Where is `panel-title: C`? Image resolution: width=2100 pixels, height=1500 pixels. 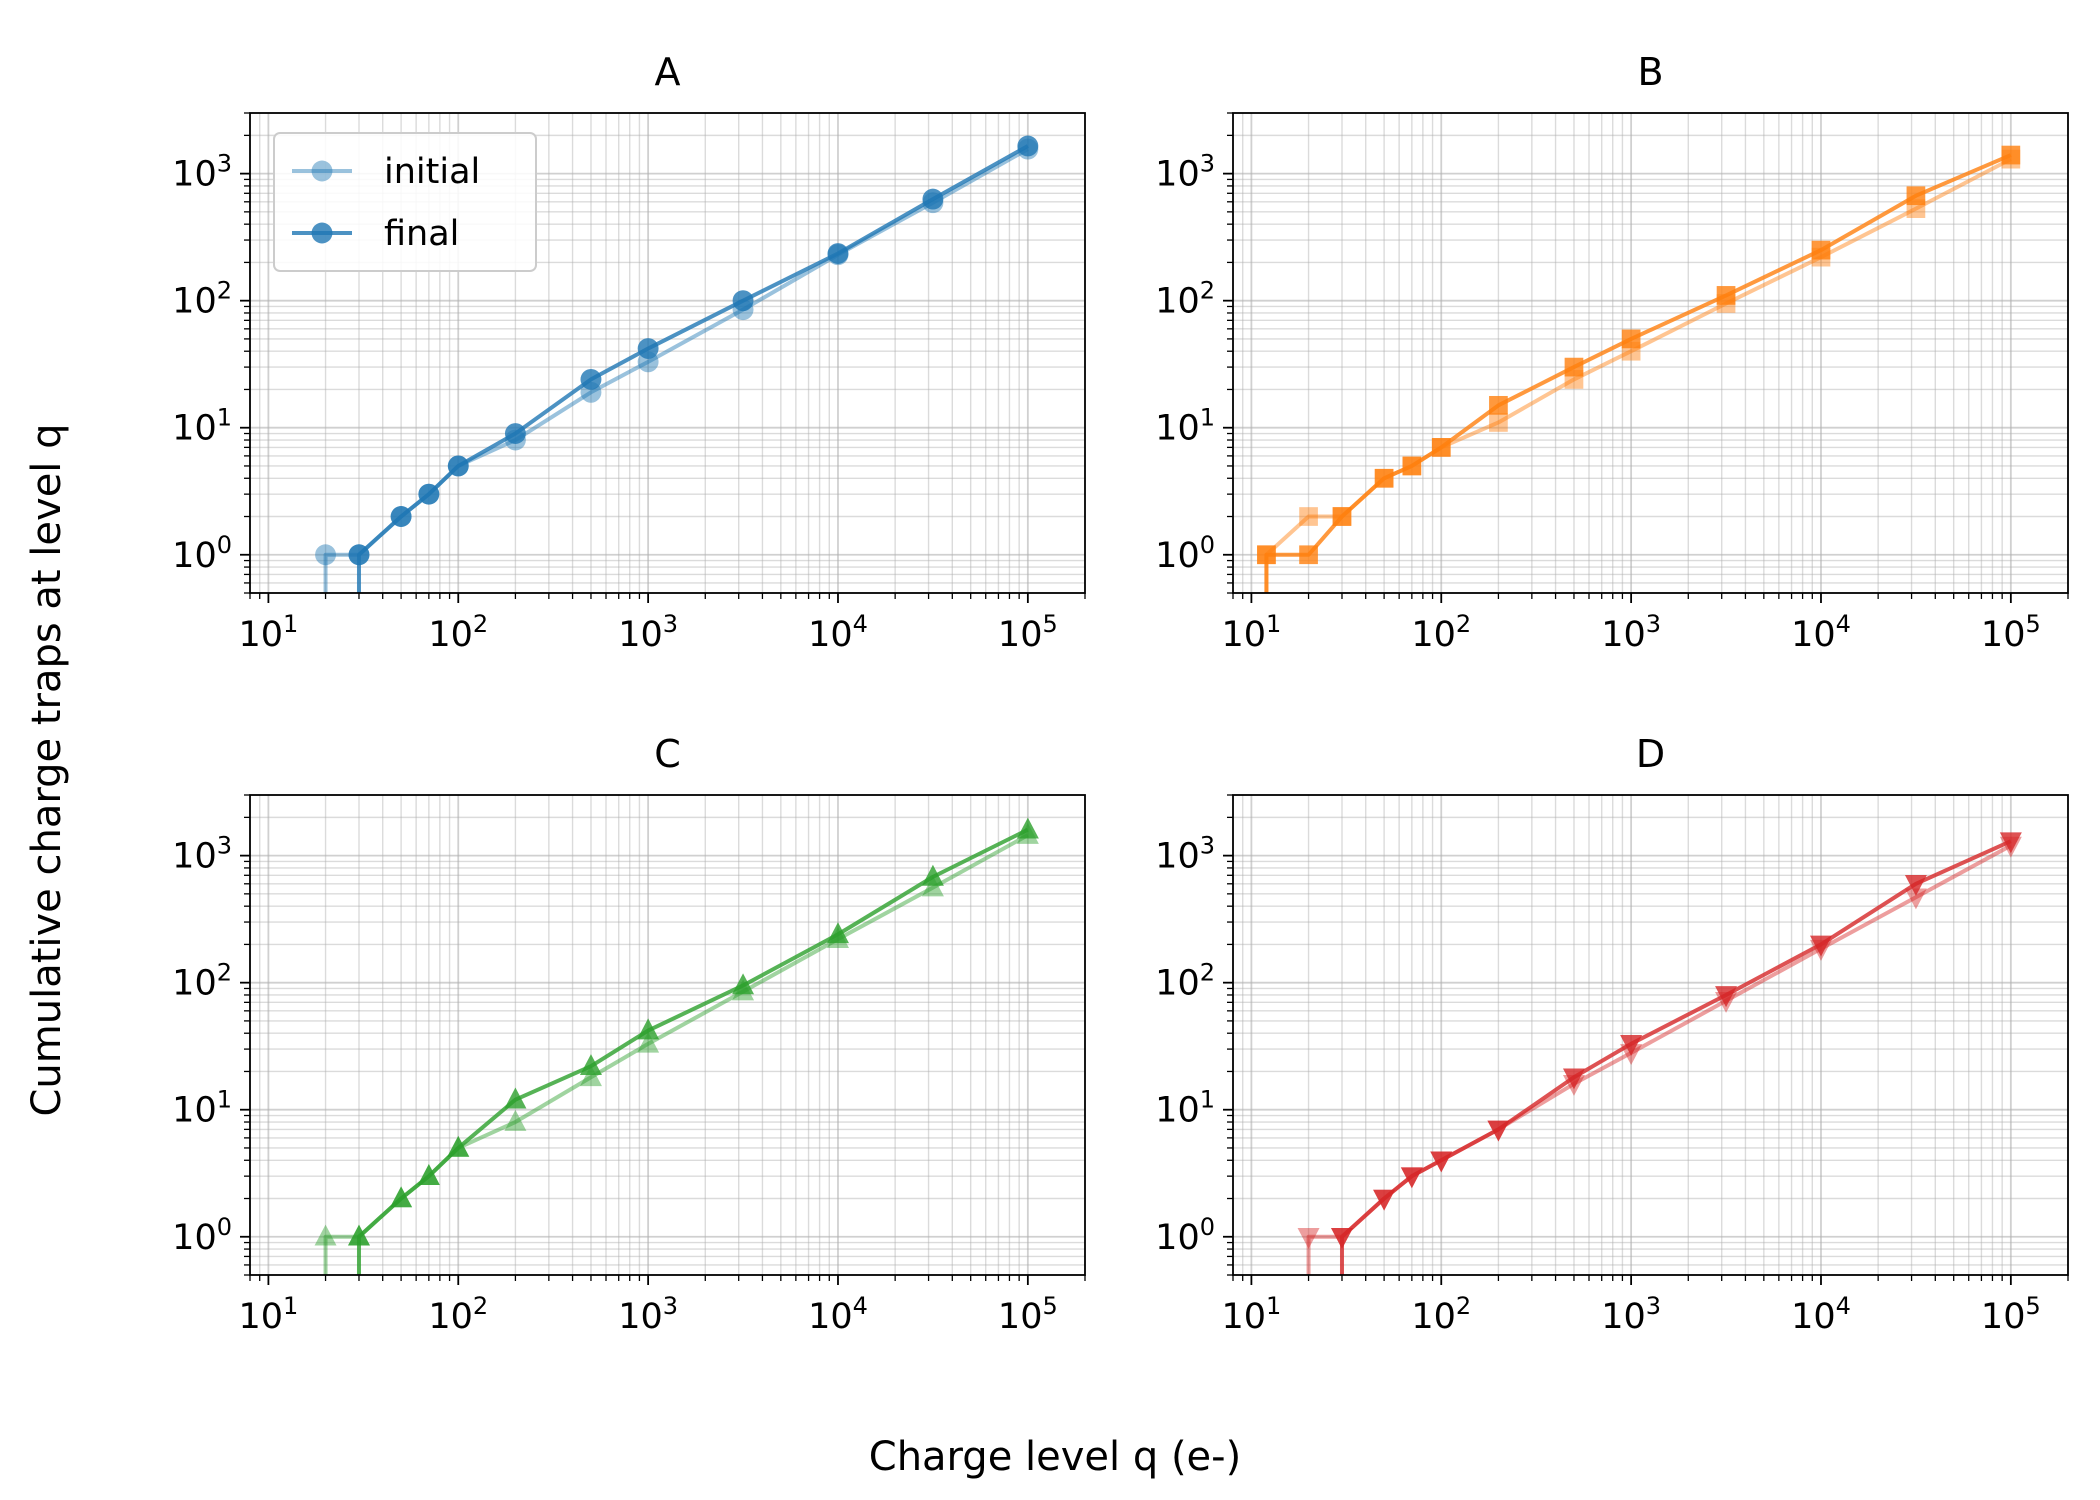
panel-title: C is located at coordinates (667, 754).